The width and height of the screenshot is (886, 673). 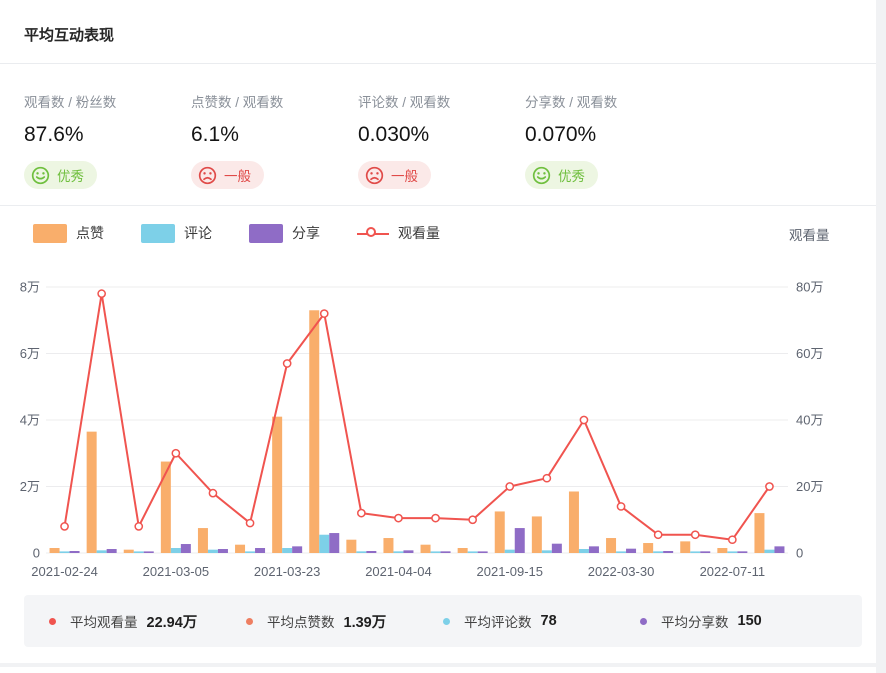 I want to click on summary-label: 平均点赞数, so click(x=301, y=622).